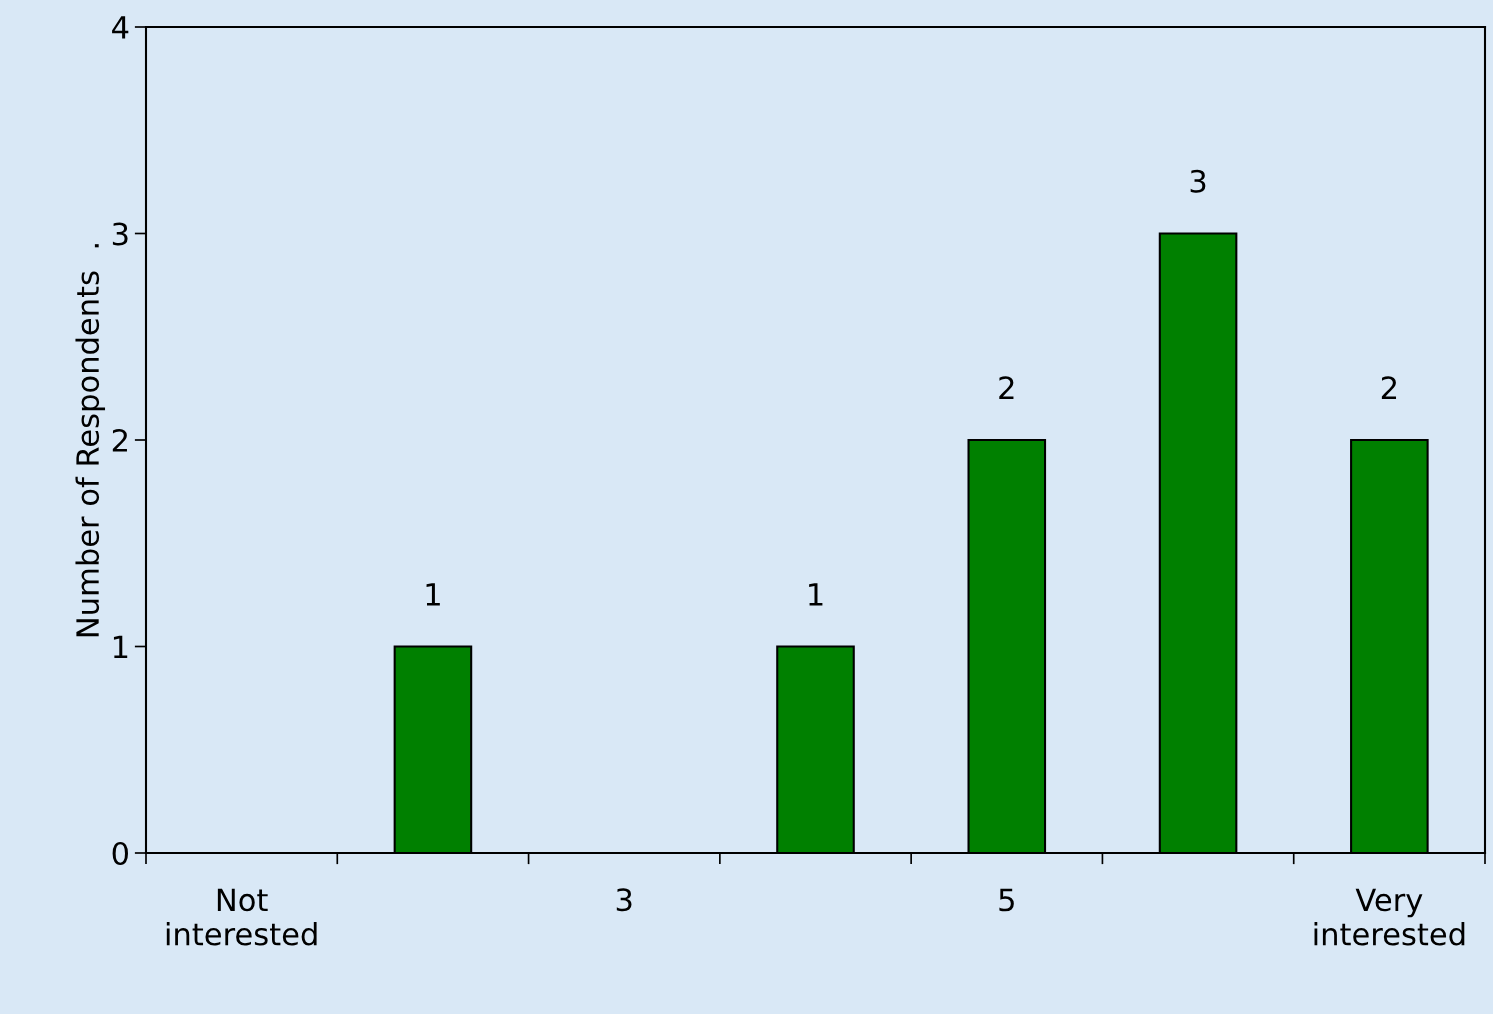 The image size is (1493, 1014). What do you see at coordinates (119, 440) in the screenshot?
I see `y-tick-label: 2` at bounding box center [119, 440].